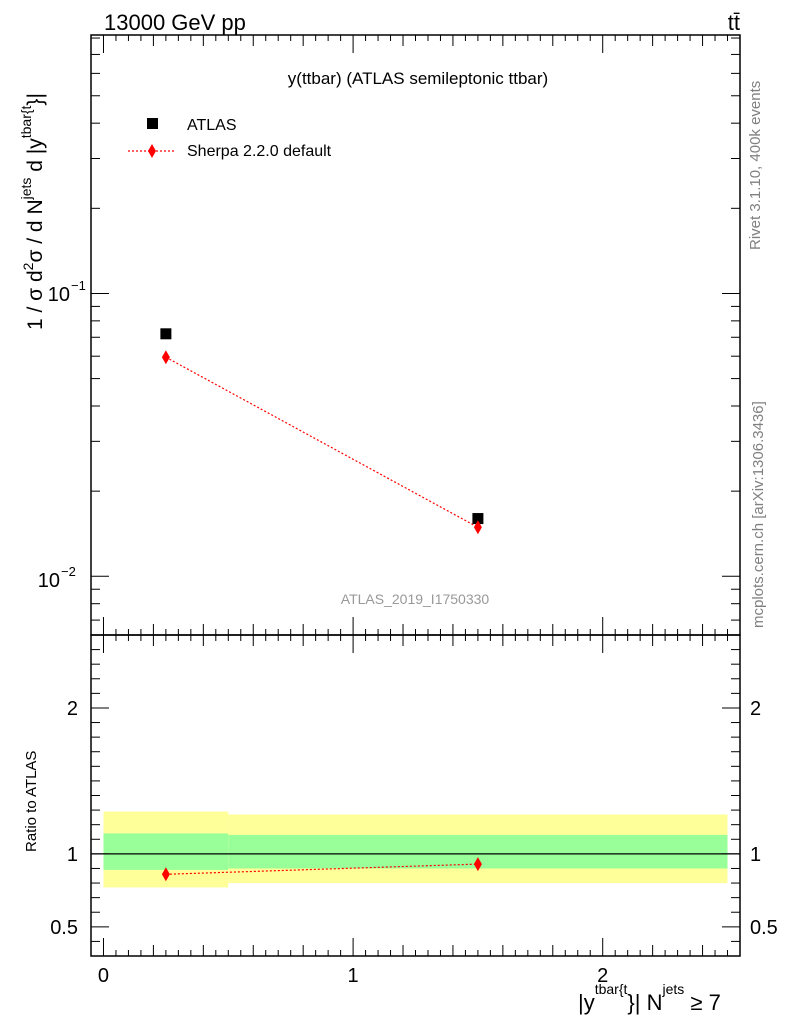 The image size is (786, 1024). What do you see at coordinates (35, 300) in the screenshot?
I see `ylabel-part: 1 / σ d` at bounding box center [35, 300].